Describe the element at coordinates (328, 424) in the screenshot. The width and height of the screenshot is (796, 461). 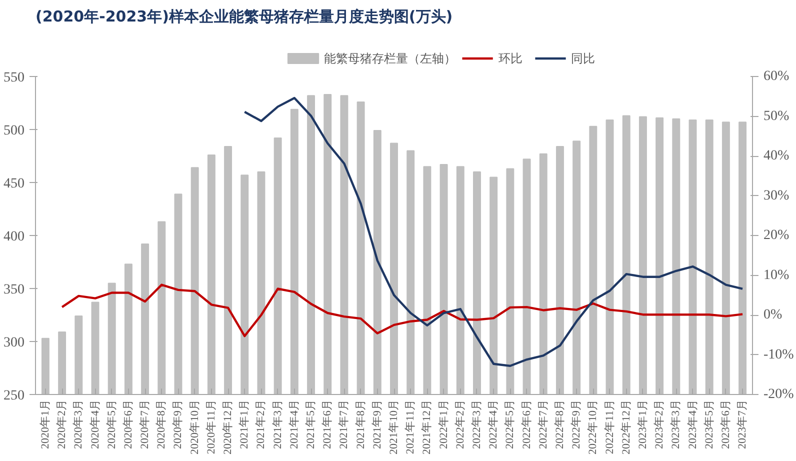
I see `x-tick-label: 2021年6月` at that location.